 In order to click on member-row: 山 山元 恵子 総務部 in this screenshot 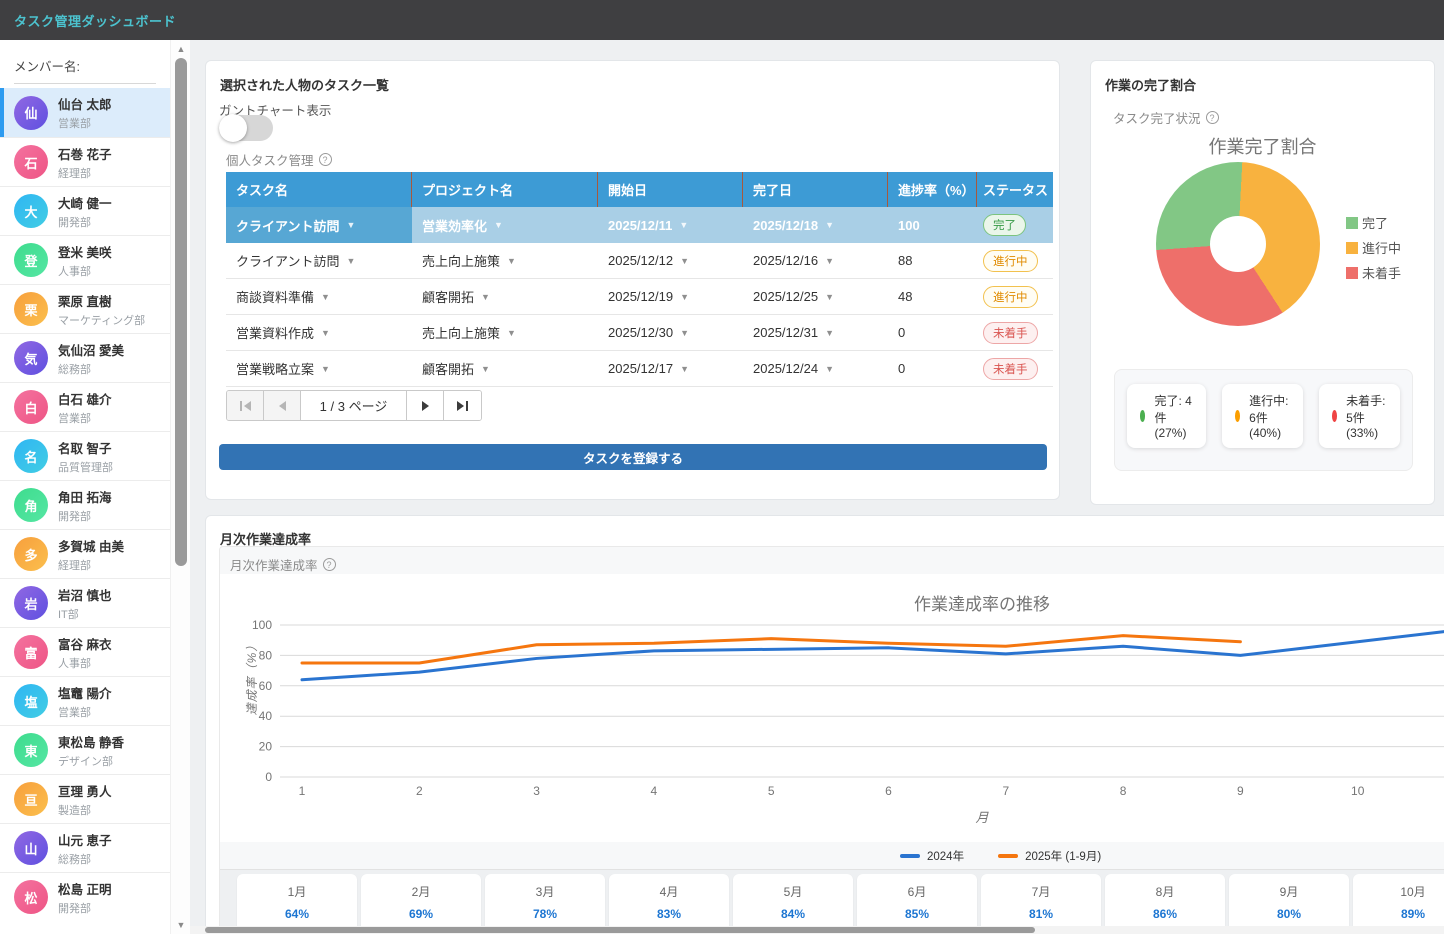, I will do `click(85, 847)`.